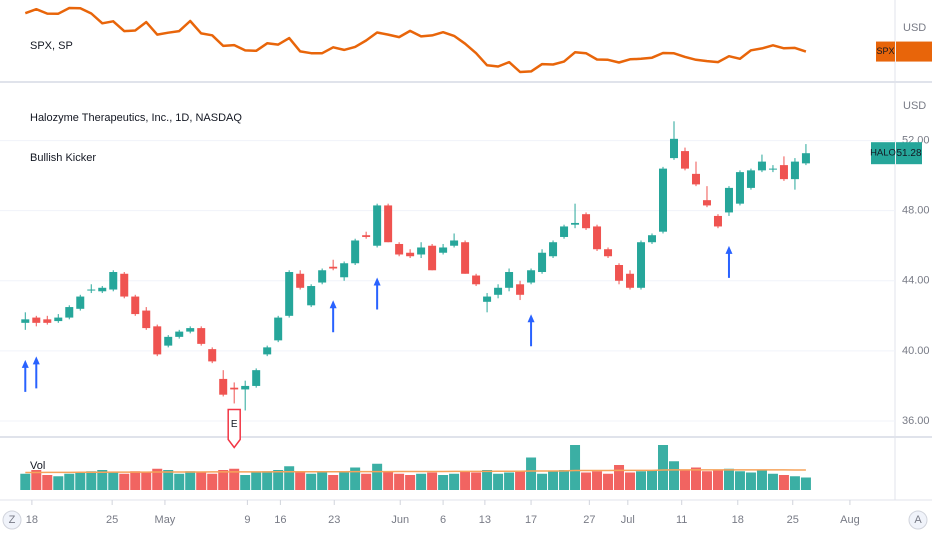  I want to click on x-tick-label: 9, so click(247, 520).